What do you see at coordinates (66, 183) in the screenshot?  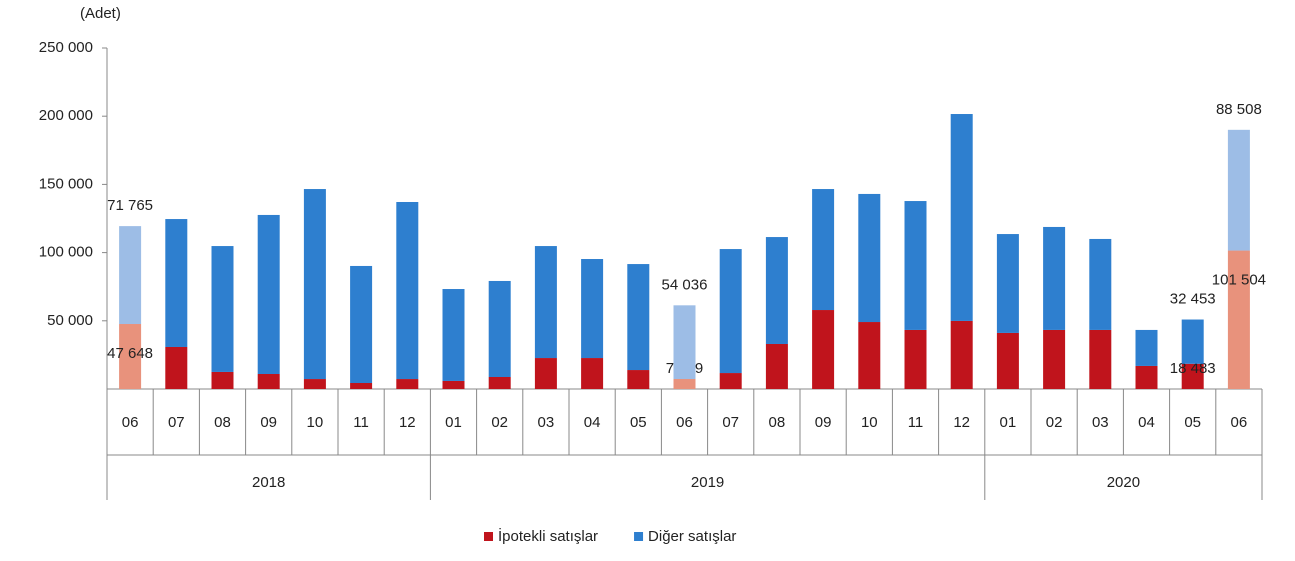 I see `y-tick-label: 150 000` at bounding box center [66, 183].